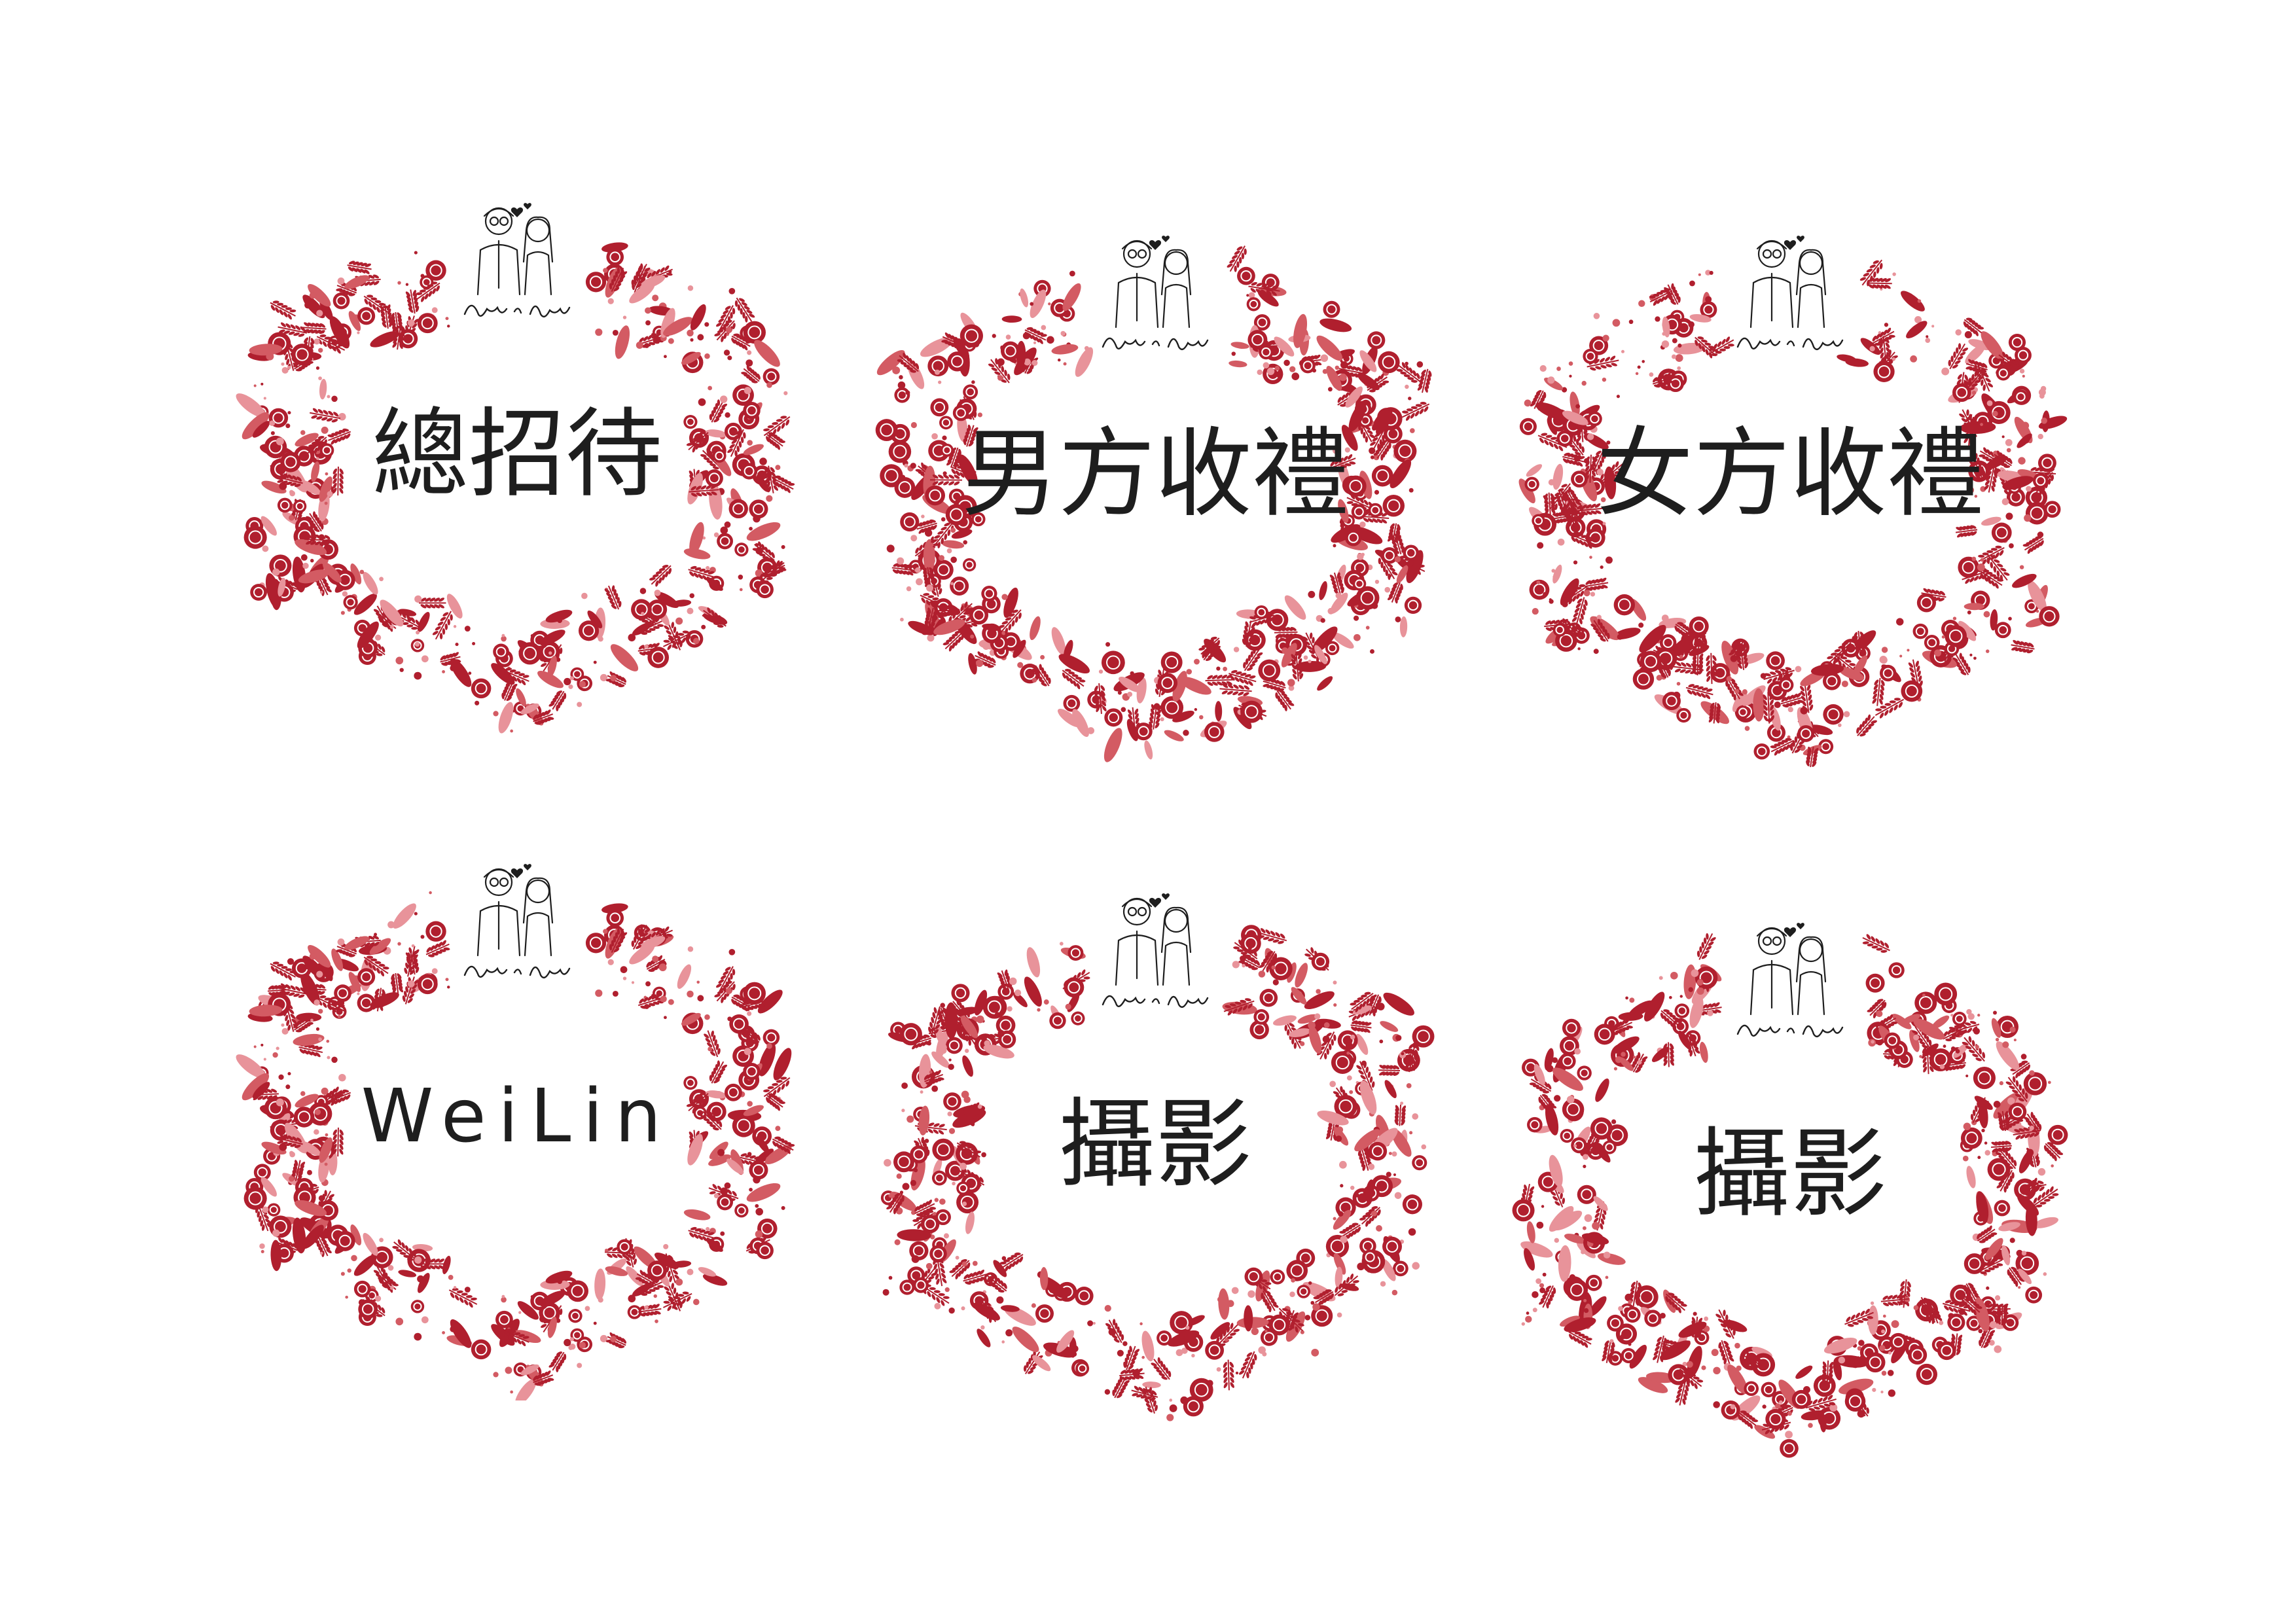 Image resolution: width=2296 pixels, height=1623 pixels. What do you see at coordinates (1790, 474) in the screenshot?
I see `sign-label: 女方收禮` at bounding box center [1790, 474].